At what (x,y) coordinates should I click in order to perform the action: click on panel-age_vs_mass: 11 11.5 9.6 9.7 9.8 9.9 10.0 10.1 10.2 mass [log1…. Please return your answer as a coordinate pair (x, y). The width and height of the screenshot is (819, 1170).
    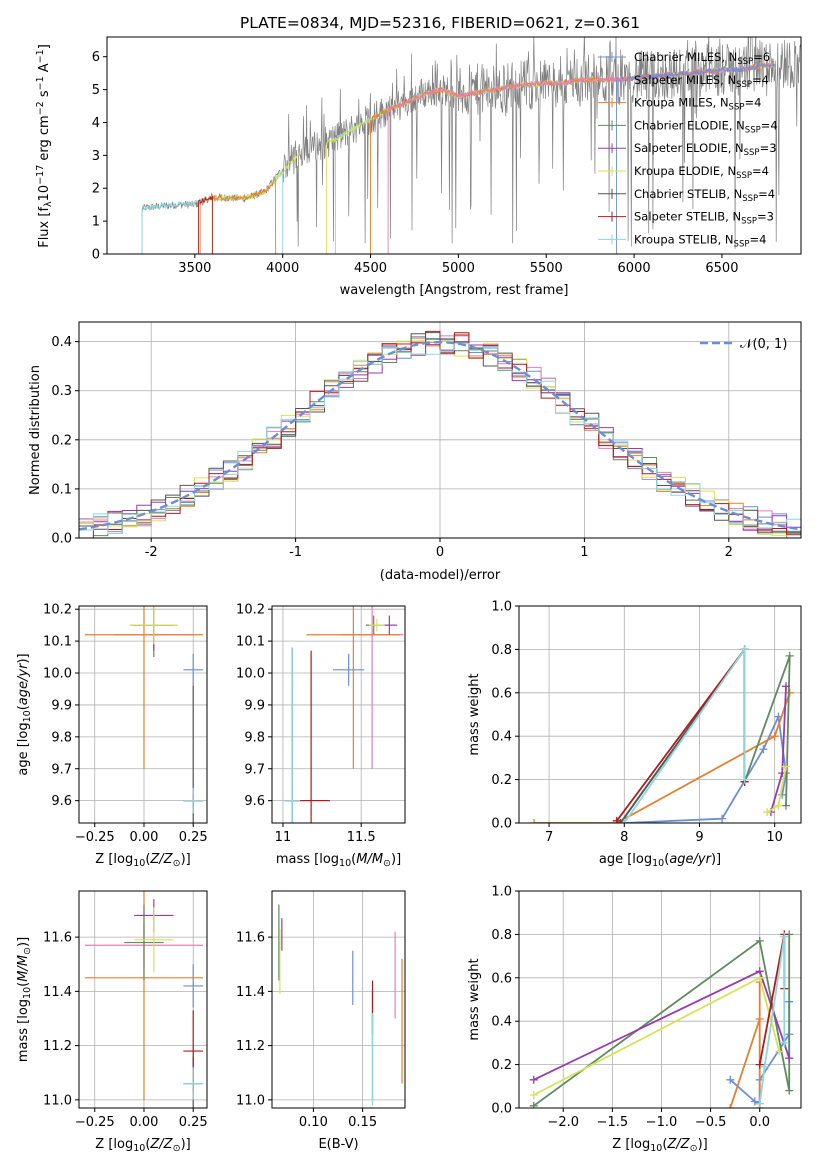
    Looking at the image, I should click on (321, 736).